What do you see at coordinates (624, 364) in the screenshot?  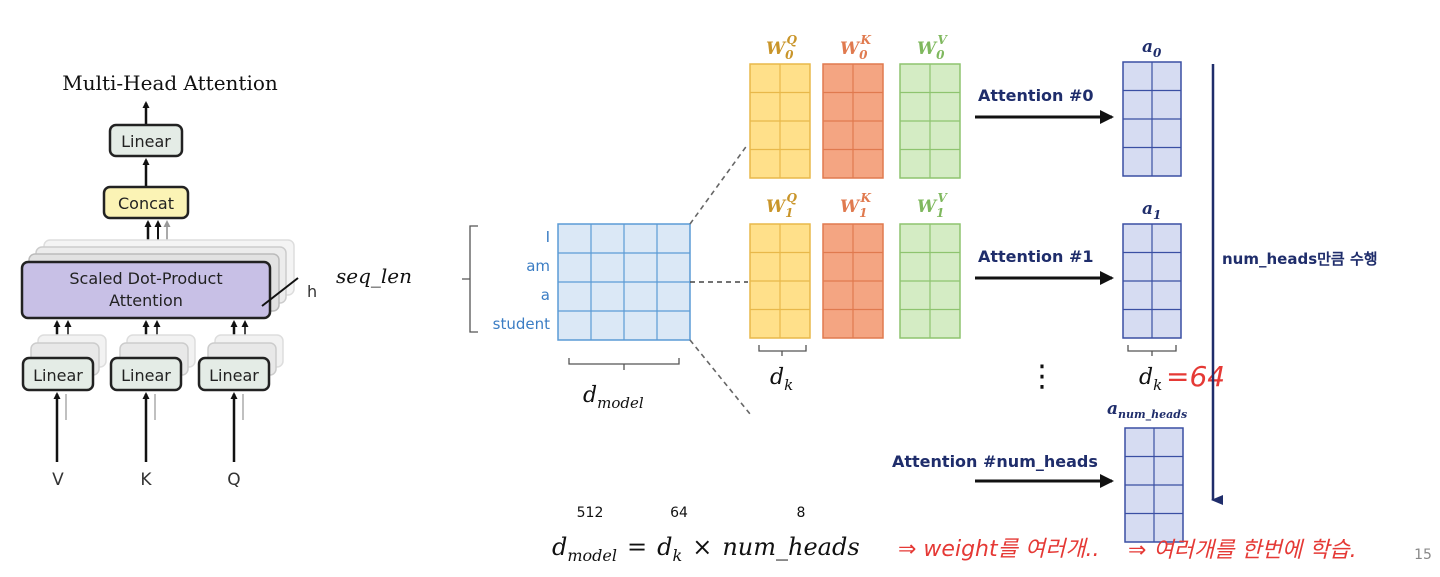 I see `d-model-brace` at bounding box center [624, 364].